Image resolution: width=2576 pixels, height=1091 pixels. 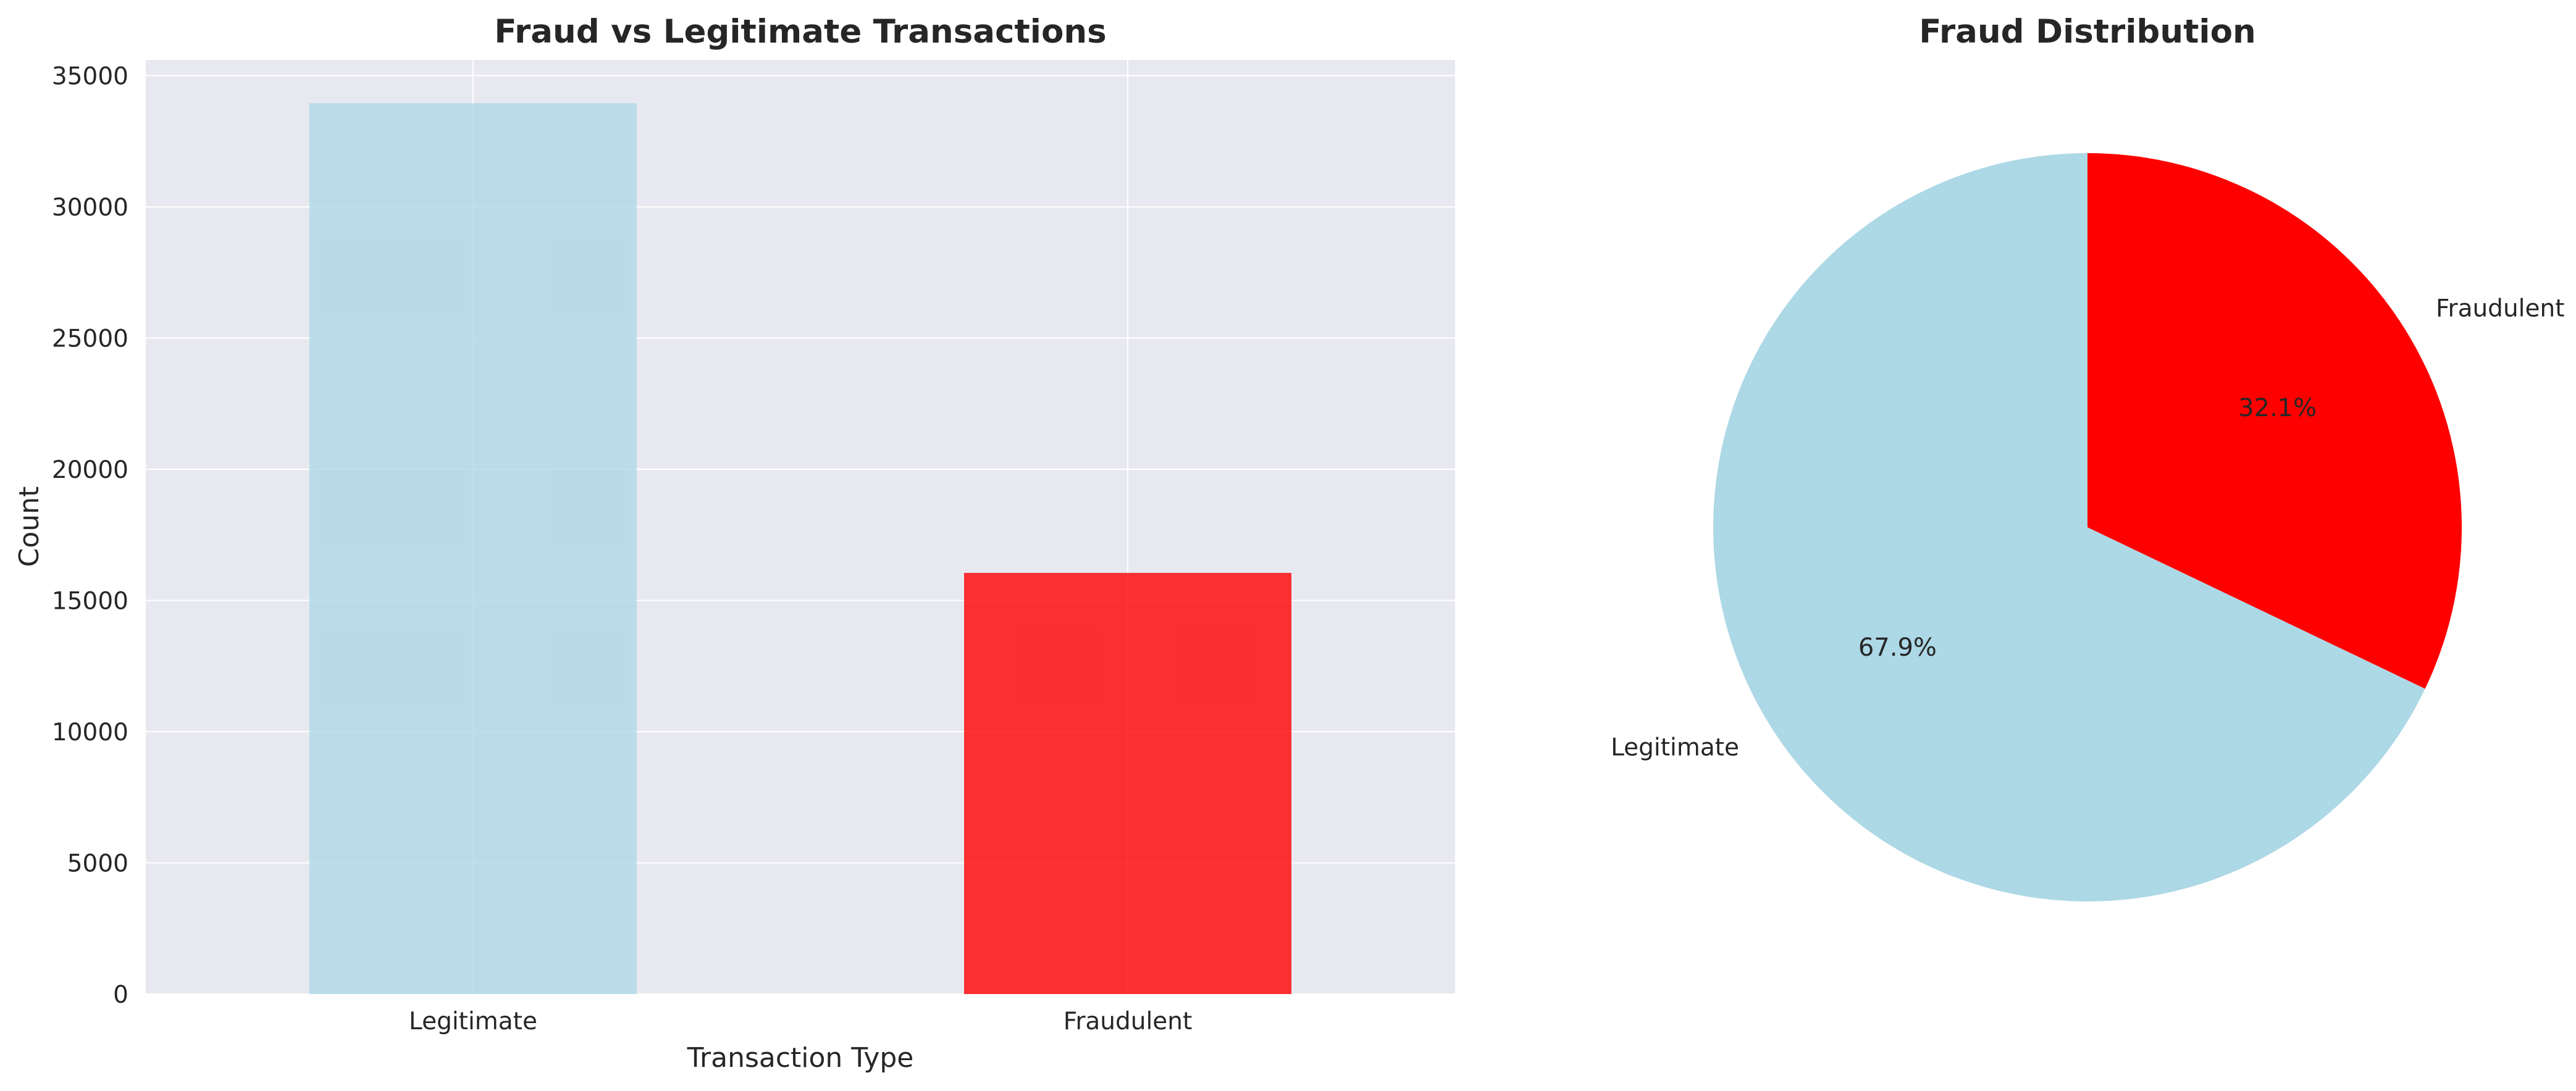 What do you see at coordinates (90, 470) in the screenshot?
I see `y-tick-label: 20000` at bounding box center [90, 470].